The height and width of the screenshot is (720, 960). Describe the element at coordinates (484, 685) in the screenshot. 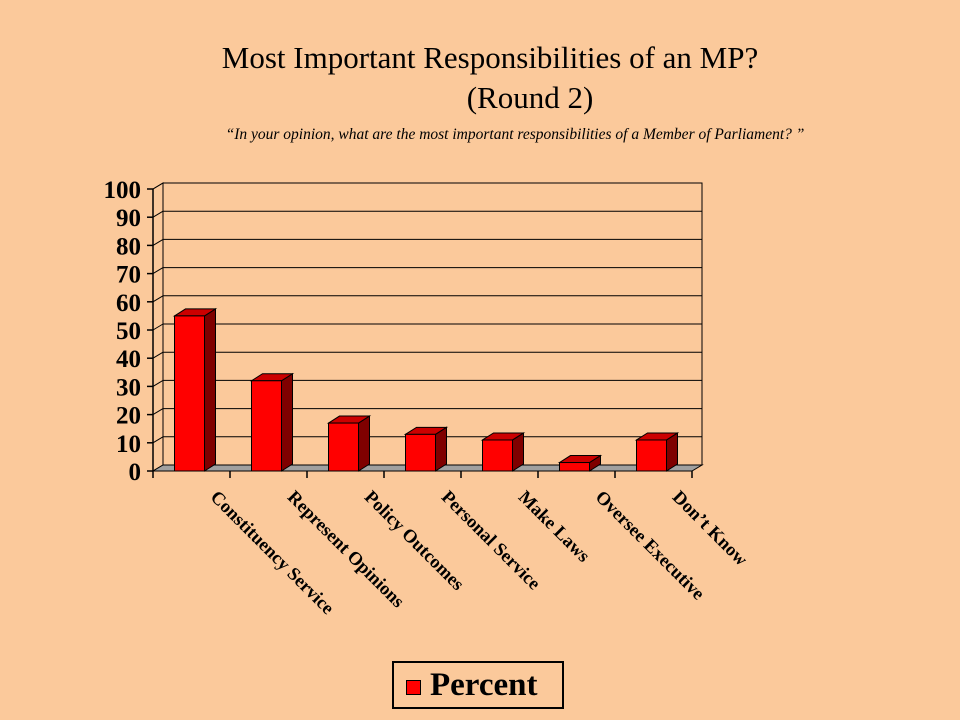

I see `legend-label: Percent` at that location.